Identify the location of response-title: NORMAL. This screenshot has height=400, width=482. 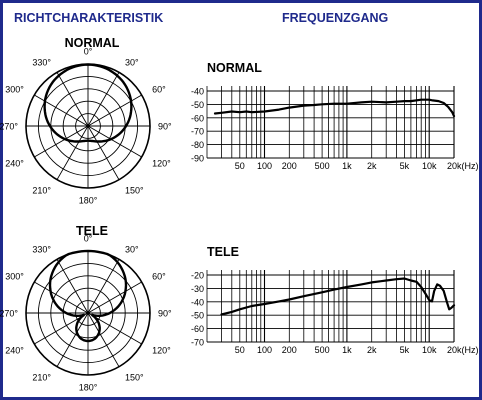
(234, 68).